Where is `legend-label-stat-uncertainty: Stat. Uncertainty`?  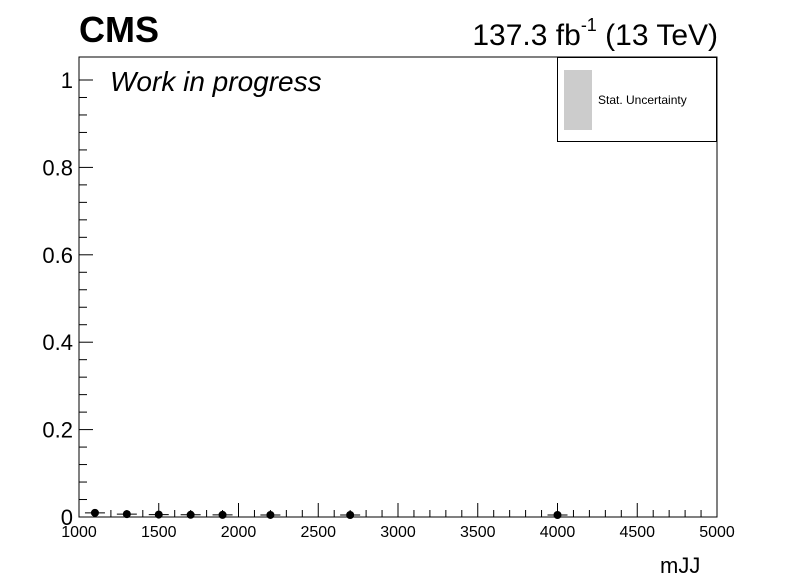
legend-label-stat-uncertainty: Stat. Uncertainty is located at coordinates (642, 100).